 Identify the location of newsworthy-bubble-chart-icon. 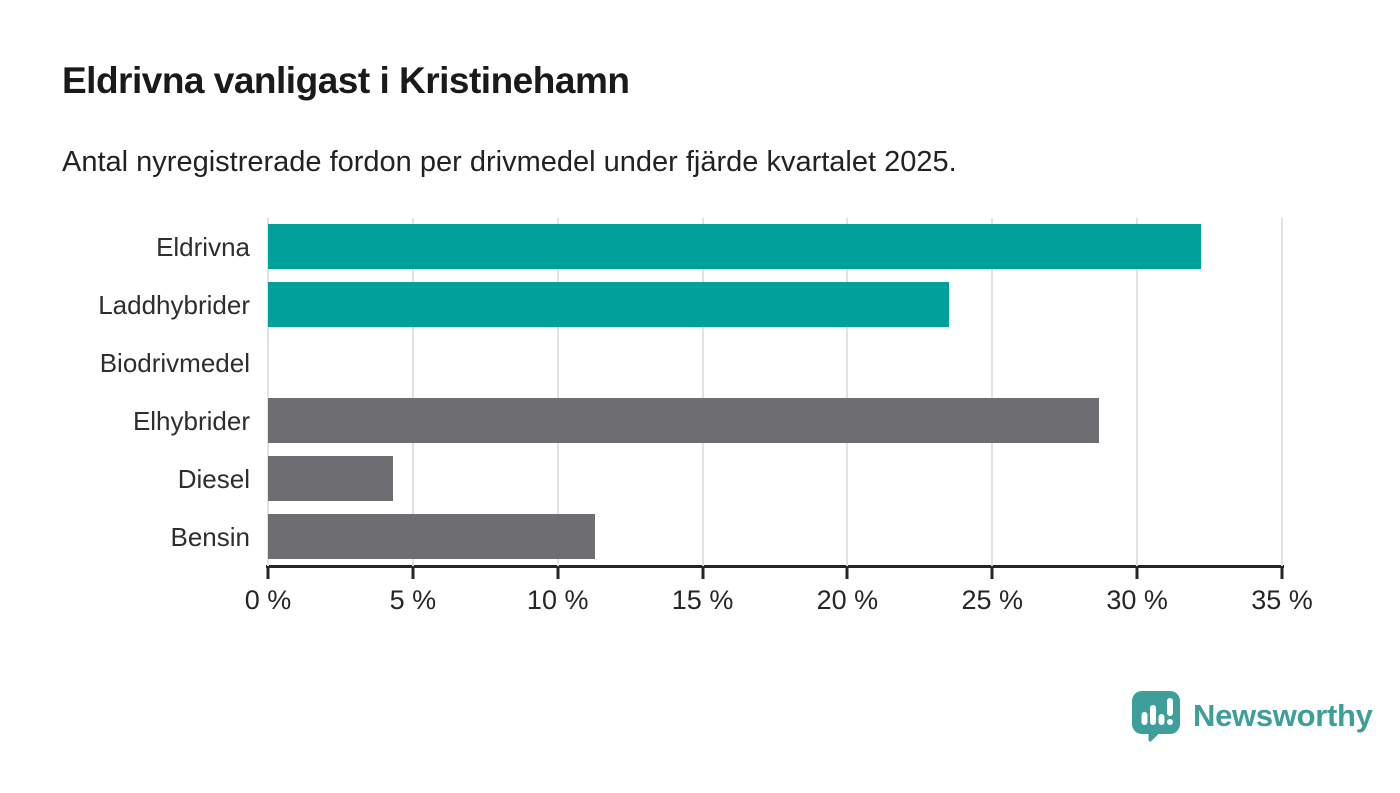
(1156, 716).